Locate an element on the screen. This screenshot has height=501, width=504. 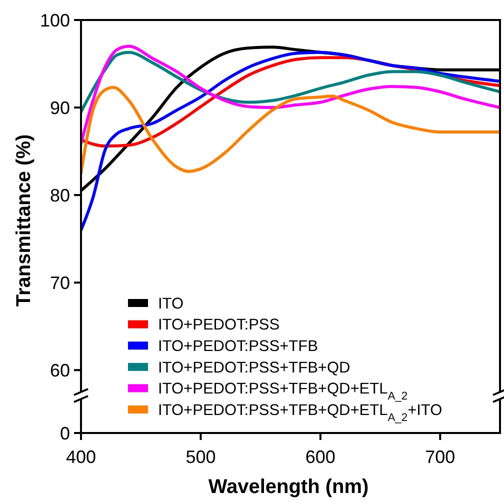
y-tick-label: 60 is located at coordinates (60, 370).